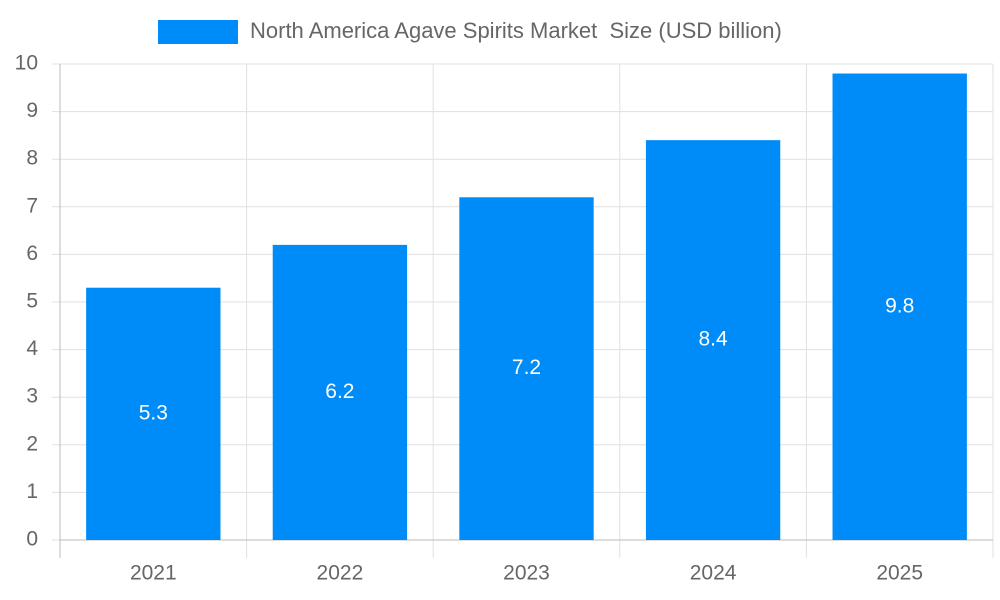 The image size is (1000, 600). I want to click on y-tick-label: 2, so click(32, 443).